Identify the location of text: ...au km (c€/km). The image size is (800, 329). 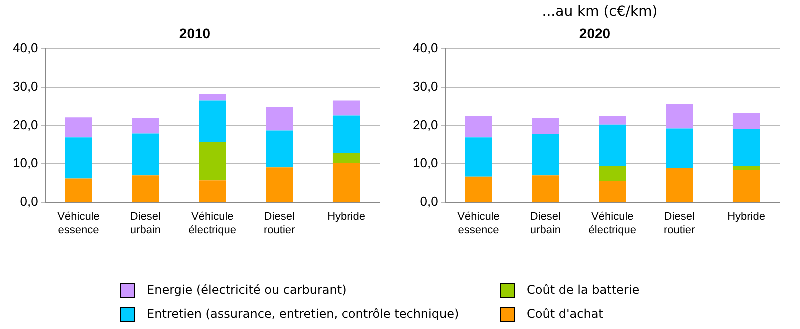
(600, 12).